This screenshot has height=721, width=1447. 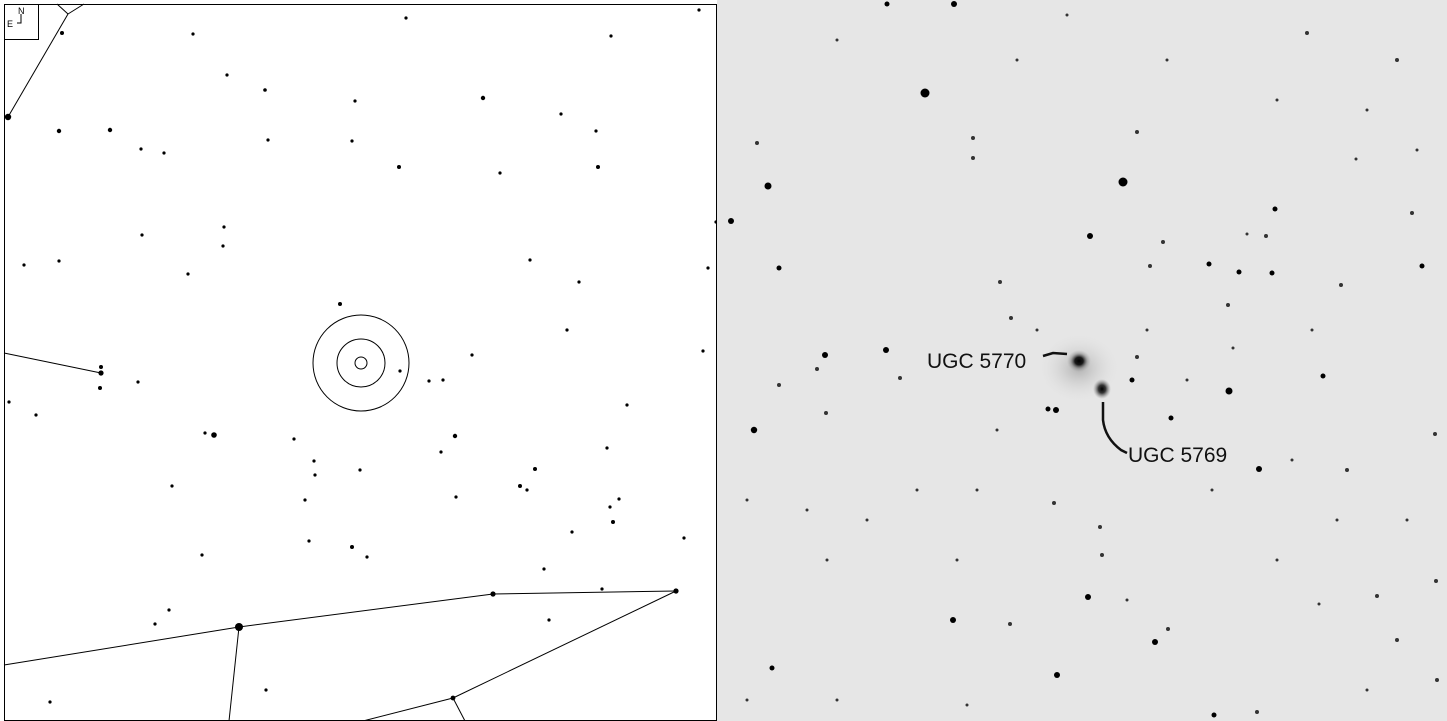 I want to click on compass-east-label: E, so click(x=10, y=24).